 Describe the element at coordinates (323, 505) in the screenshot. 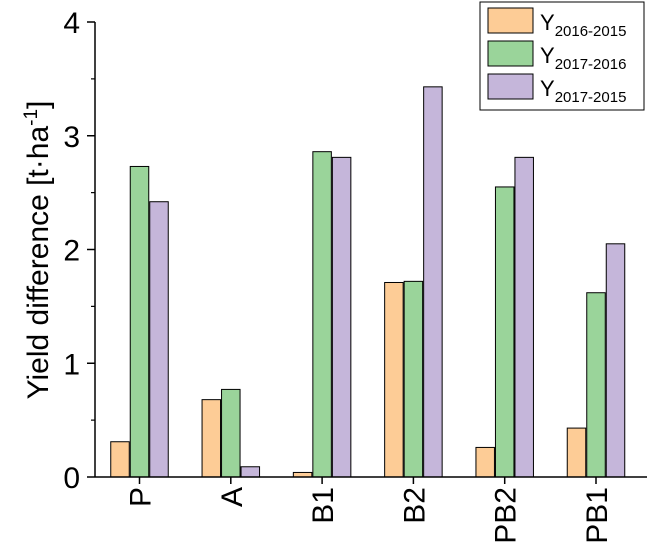

I see `x-tick-label-B1: B1` at that location.